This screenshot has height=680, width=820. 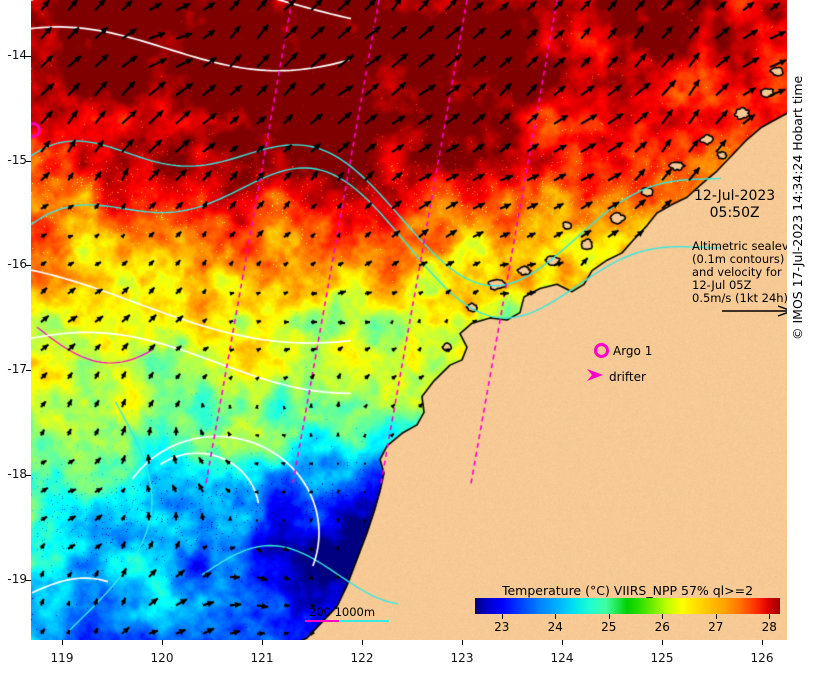 What do you see at coordinates (722, 285) in the screenshot?
I see `annotation-line-4: 12-Jul 05Z` at bounding box center [722, 285].